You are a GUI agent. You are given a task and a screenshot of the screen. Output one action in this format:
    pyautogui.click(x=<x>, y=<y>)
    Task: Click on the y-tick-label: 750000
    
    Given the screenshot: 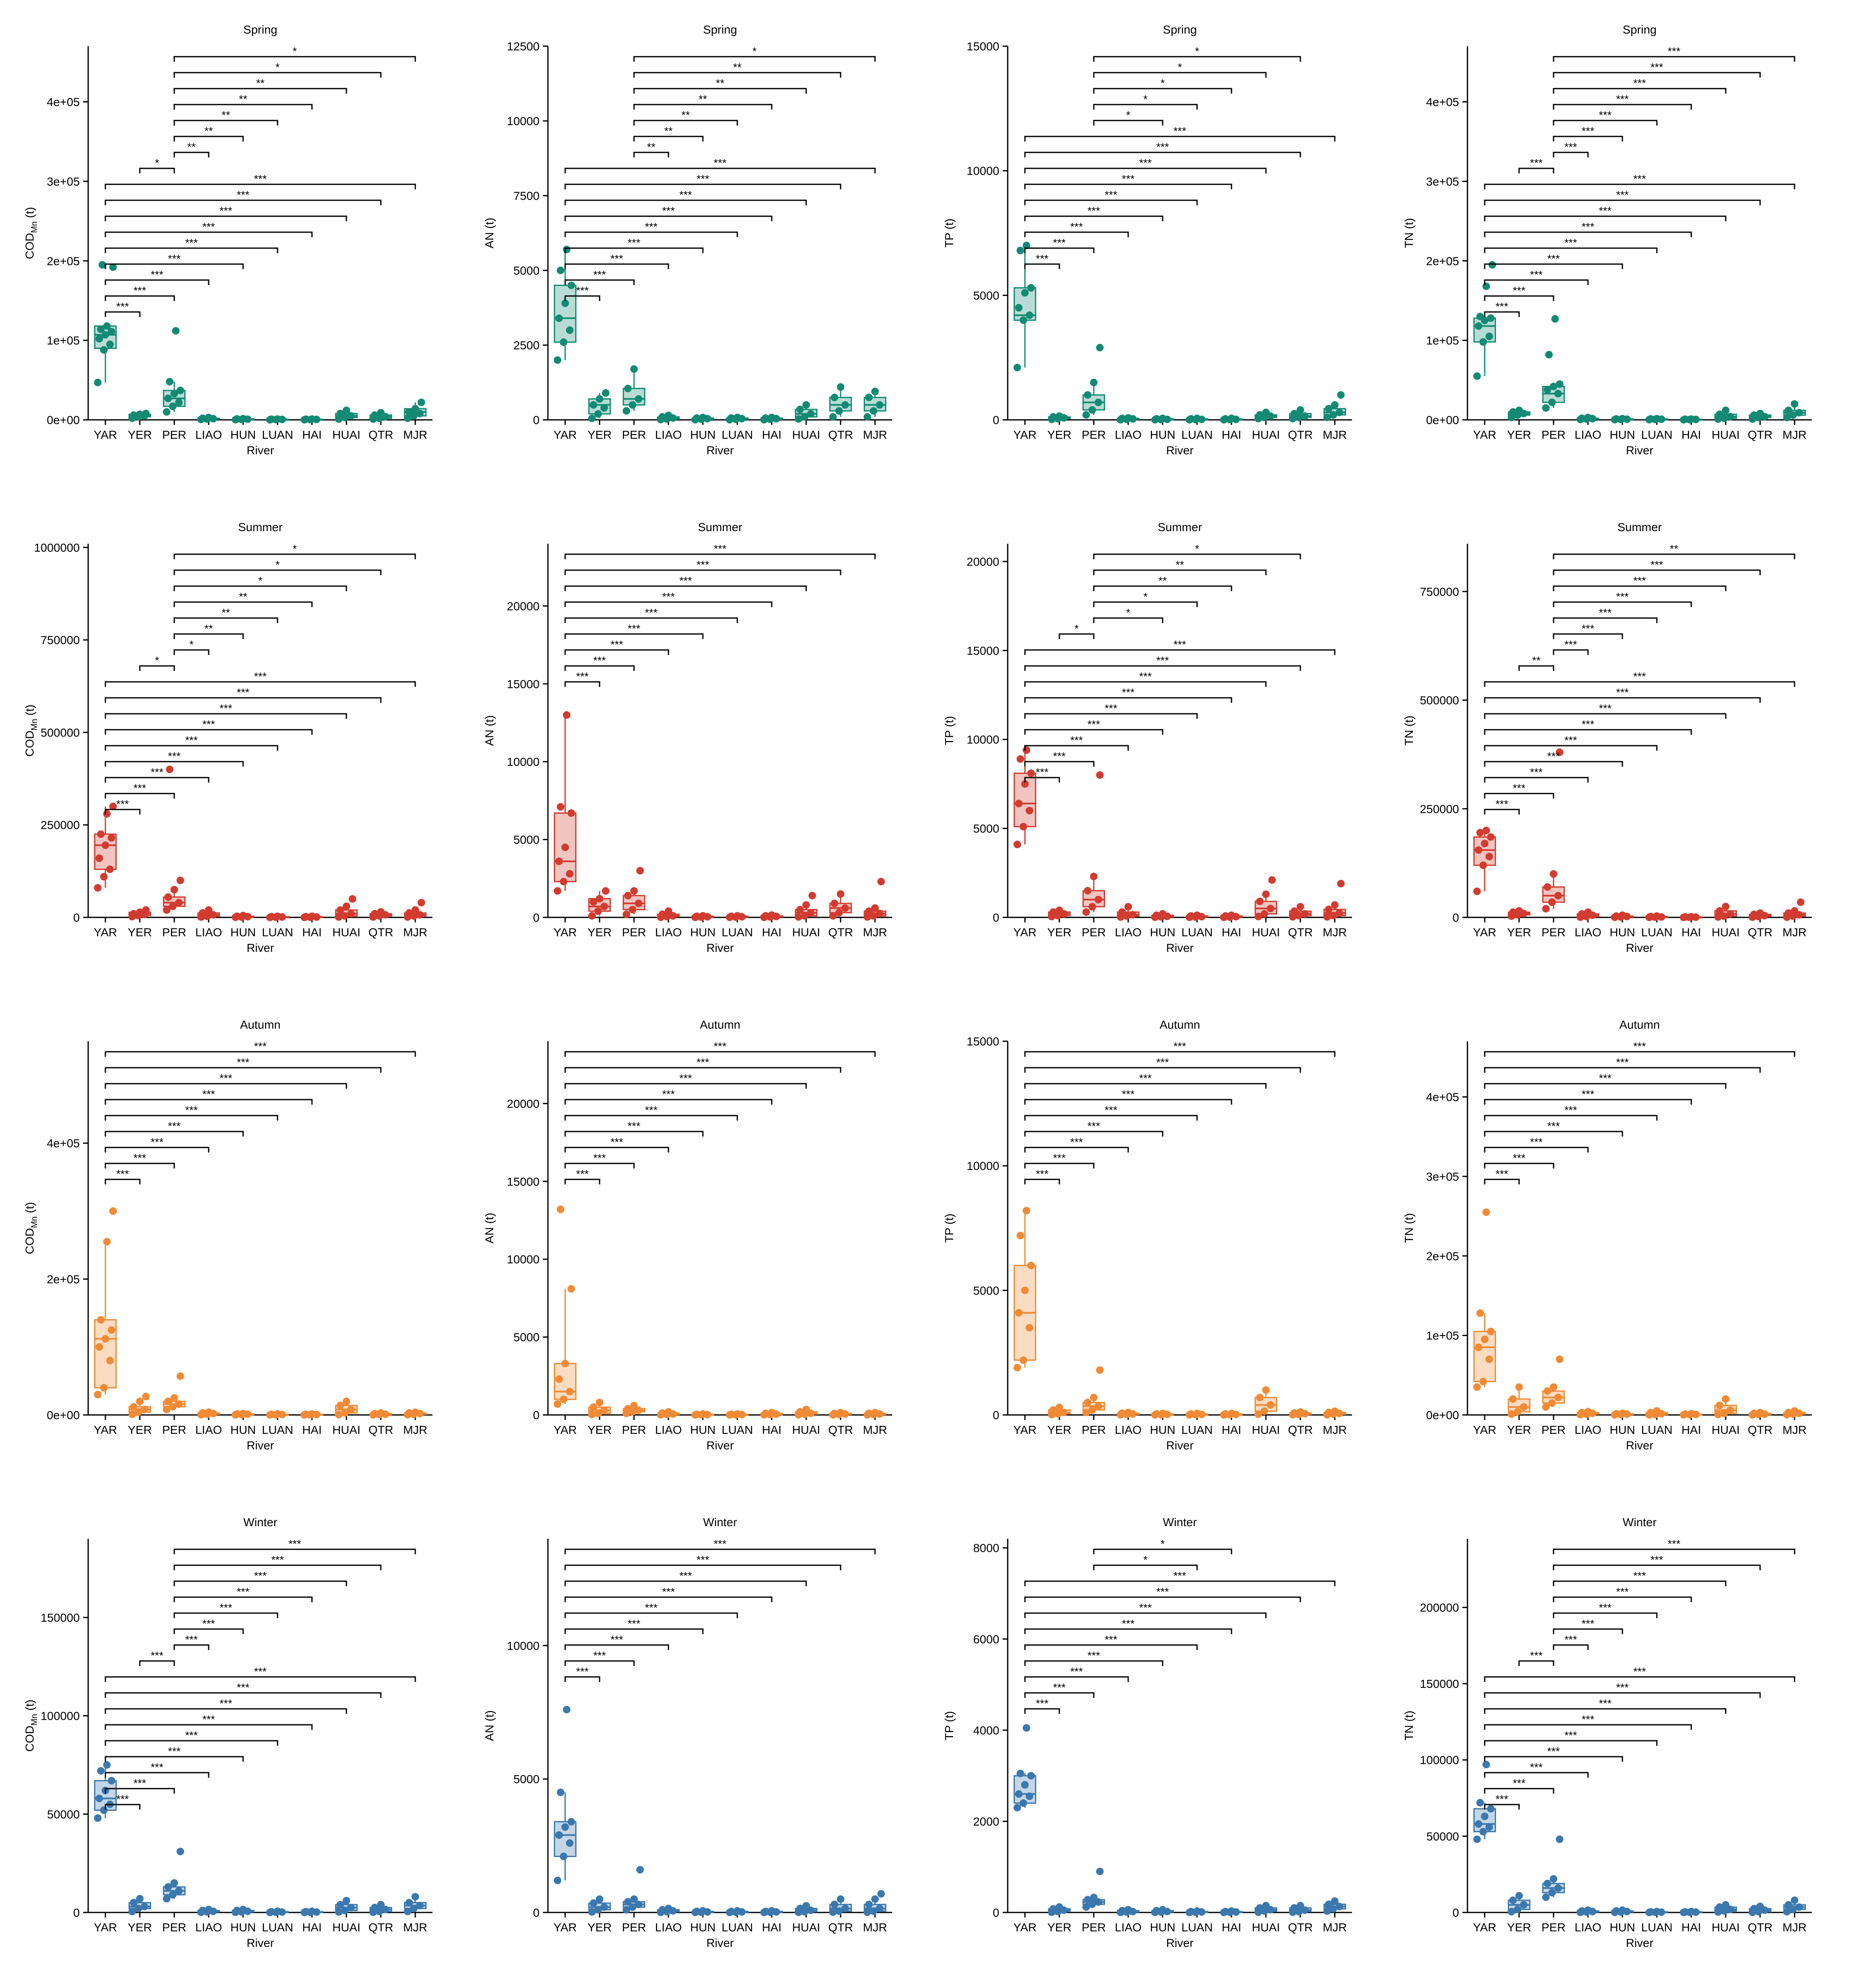 What is the action you would take?
    pyautogui.click(x=1440, y=591)
    